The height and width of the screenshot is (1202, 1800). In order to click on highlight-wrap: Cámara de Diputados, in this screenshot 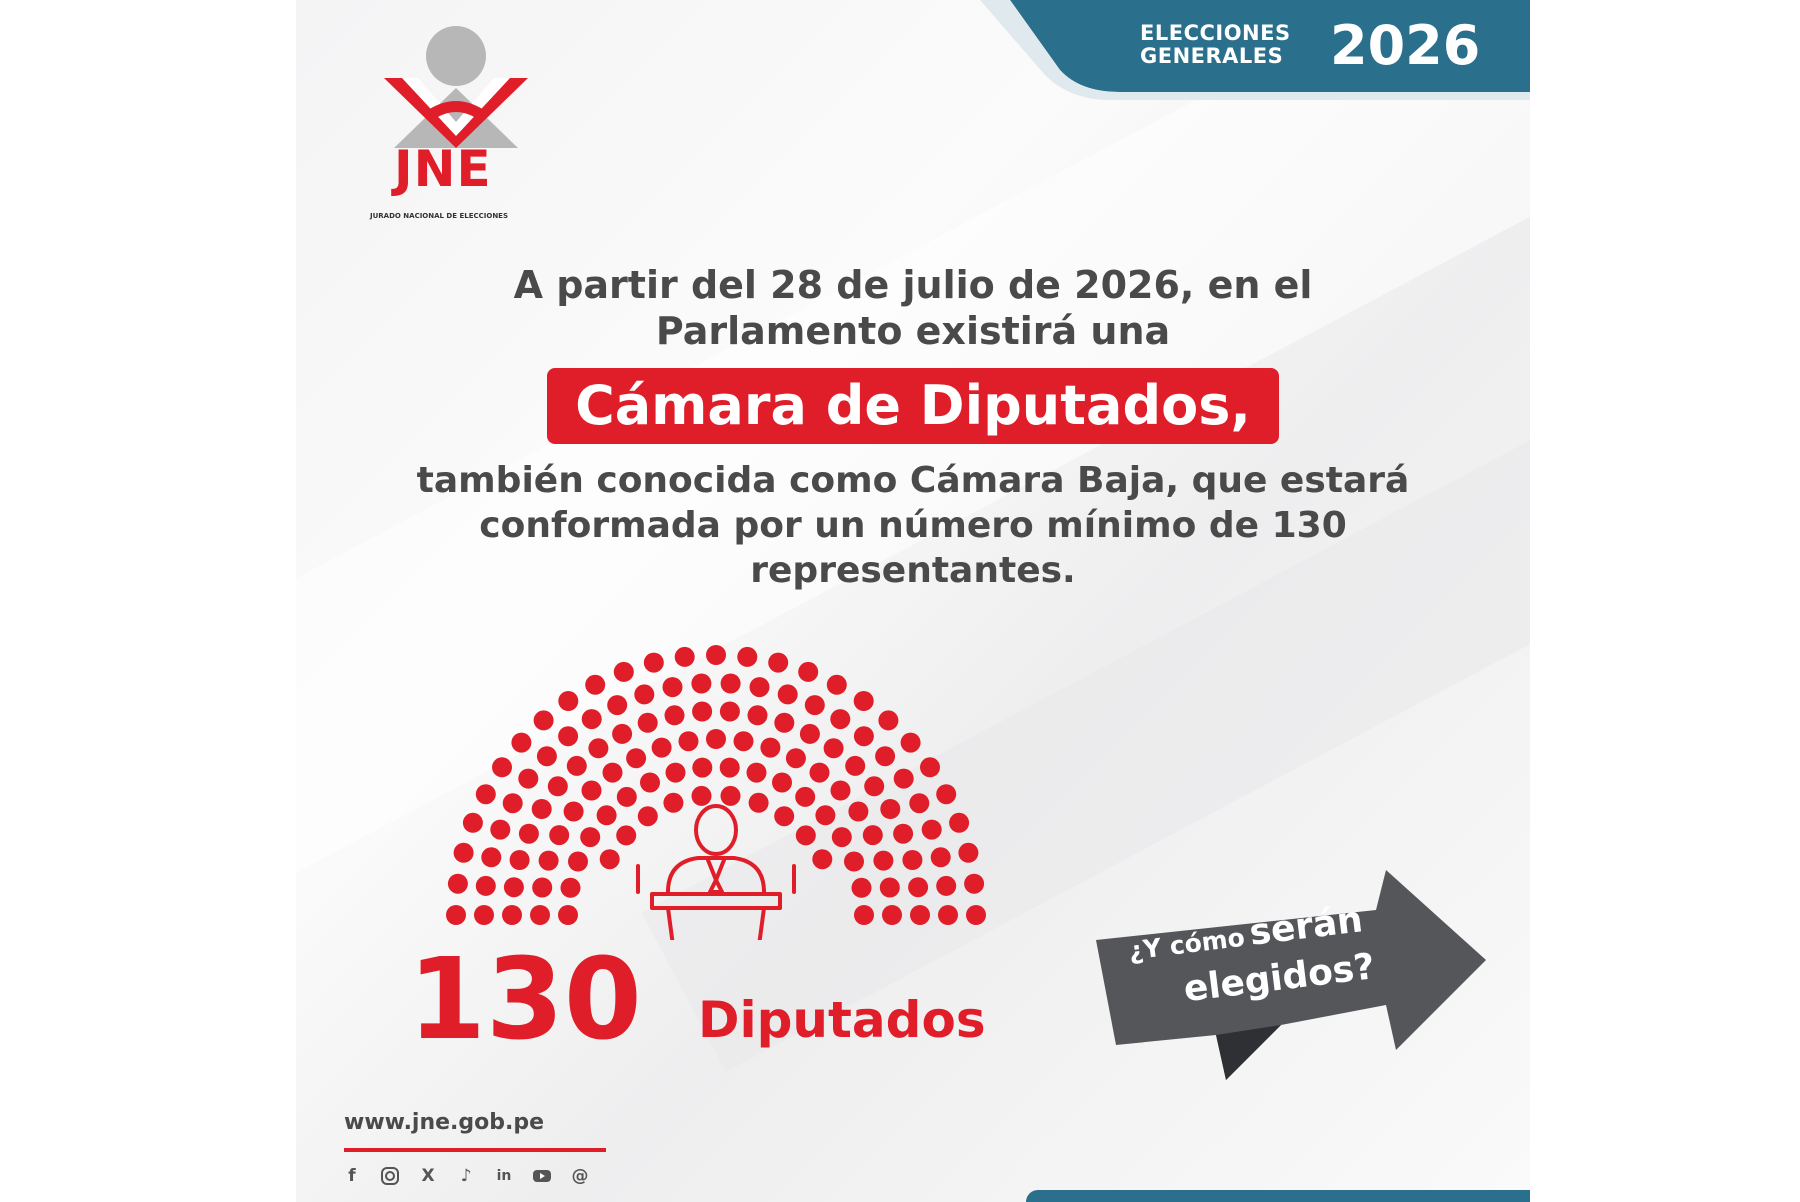, I will do `click(913, 406)`.